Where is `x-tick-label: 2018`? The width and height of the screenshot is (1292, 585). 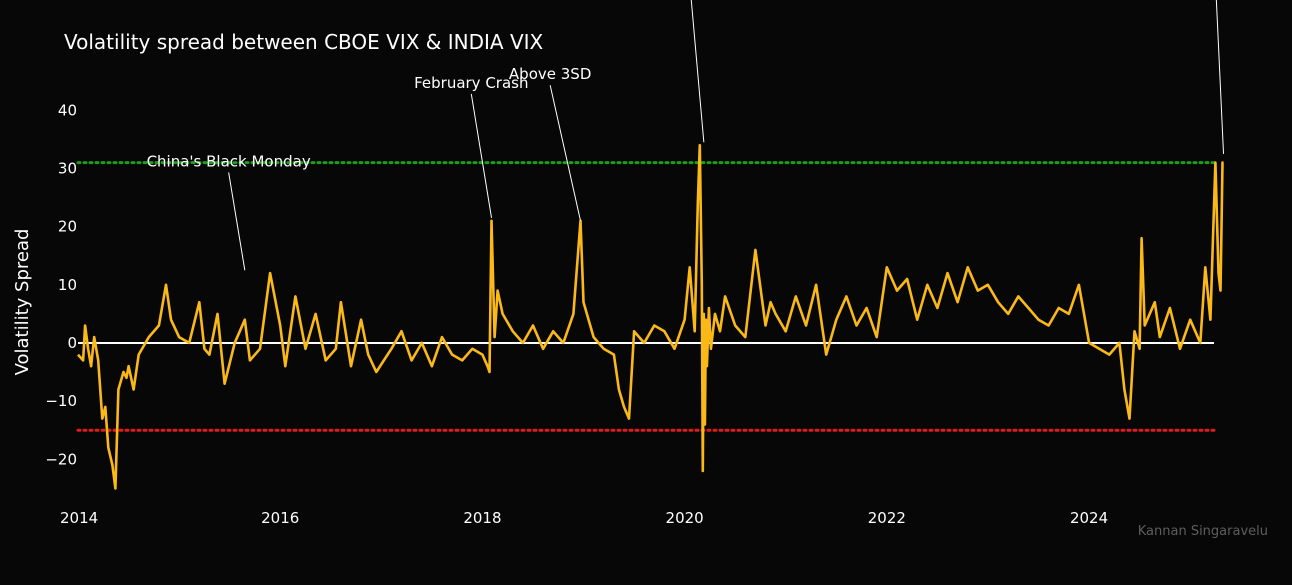 x-tick-label: 2018 is located at coordinates (482, 518).